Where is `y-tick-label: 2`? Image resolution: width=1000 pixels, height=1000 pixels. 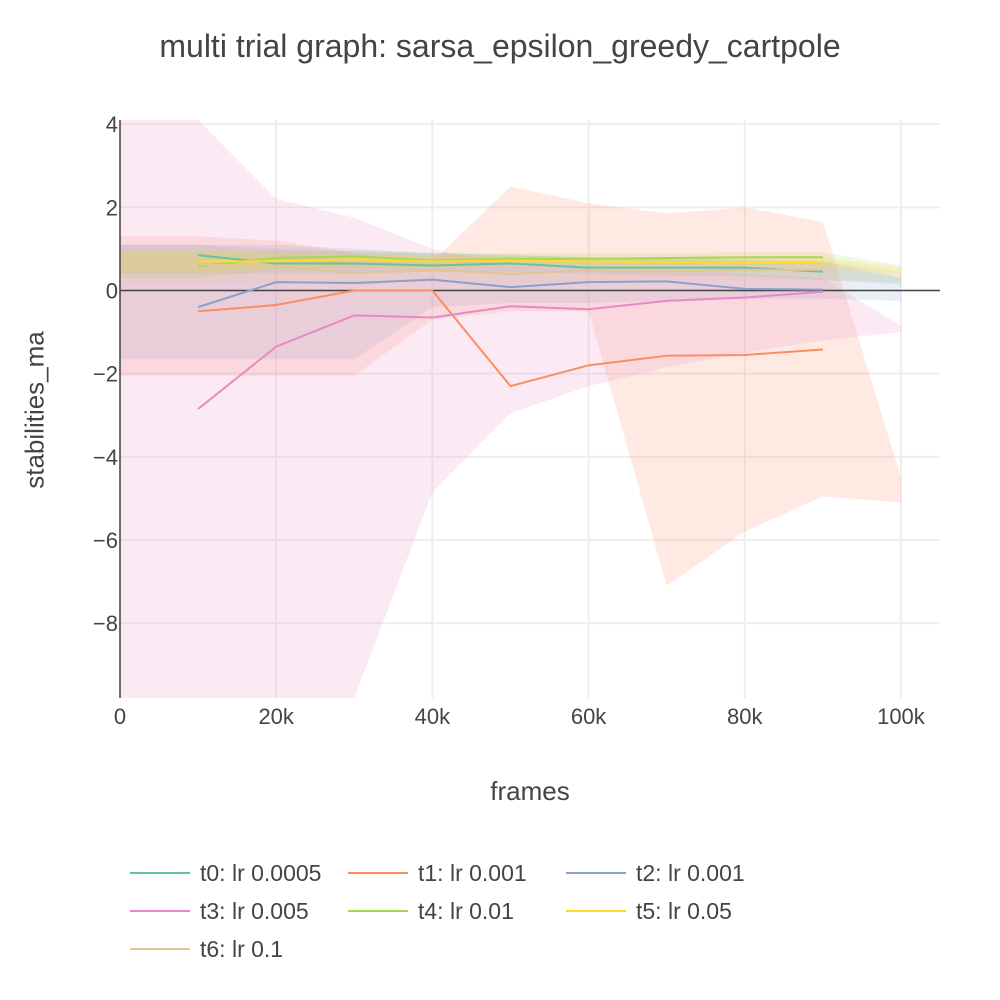
y-tick-label: 2 is located at coordinates (112, 207).